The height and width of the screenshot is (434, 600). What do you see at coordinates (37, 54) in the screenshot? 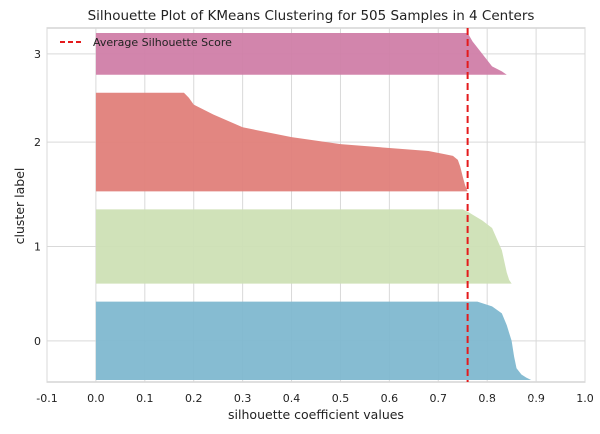
I see `y-tick-label: 3` at bounding box center [37, 54].